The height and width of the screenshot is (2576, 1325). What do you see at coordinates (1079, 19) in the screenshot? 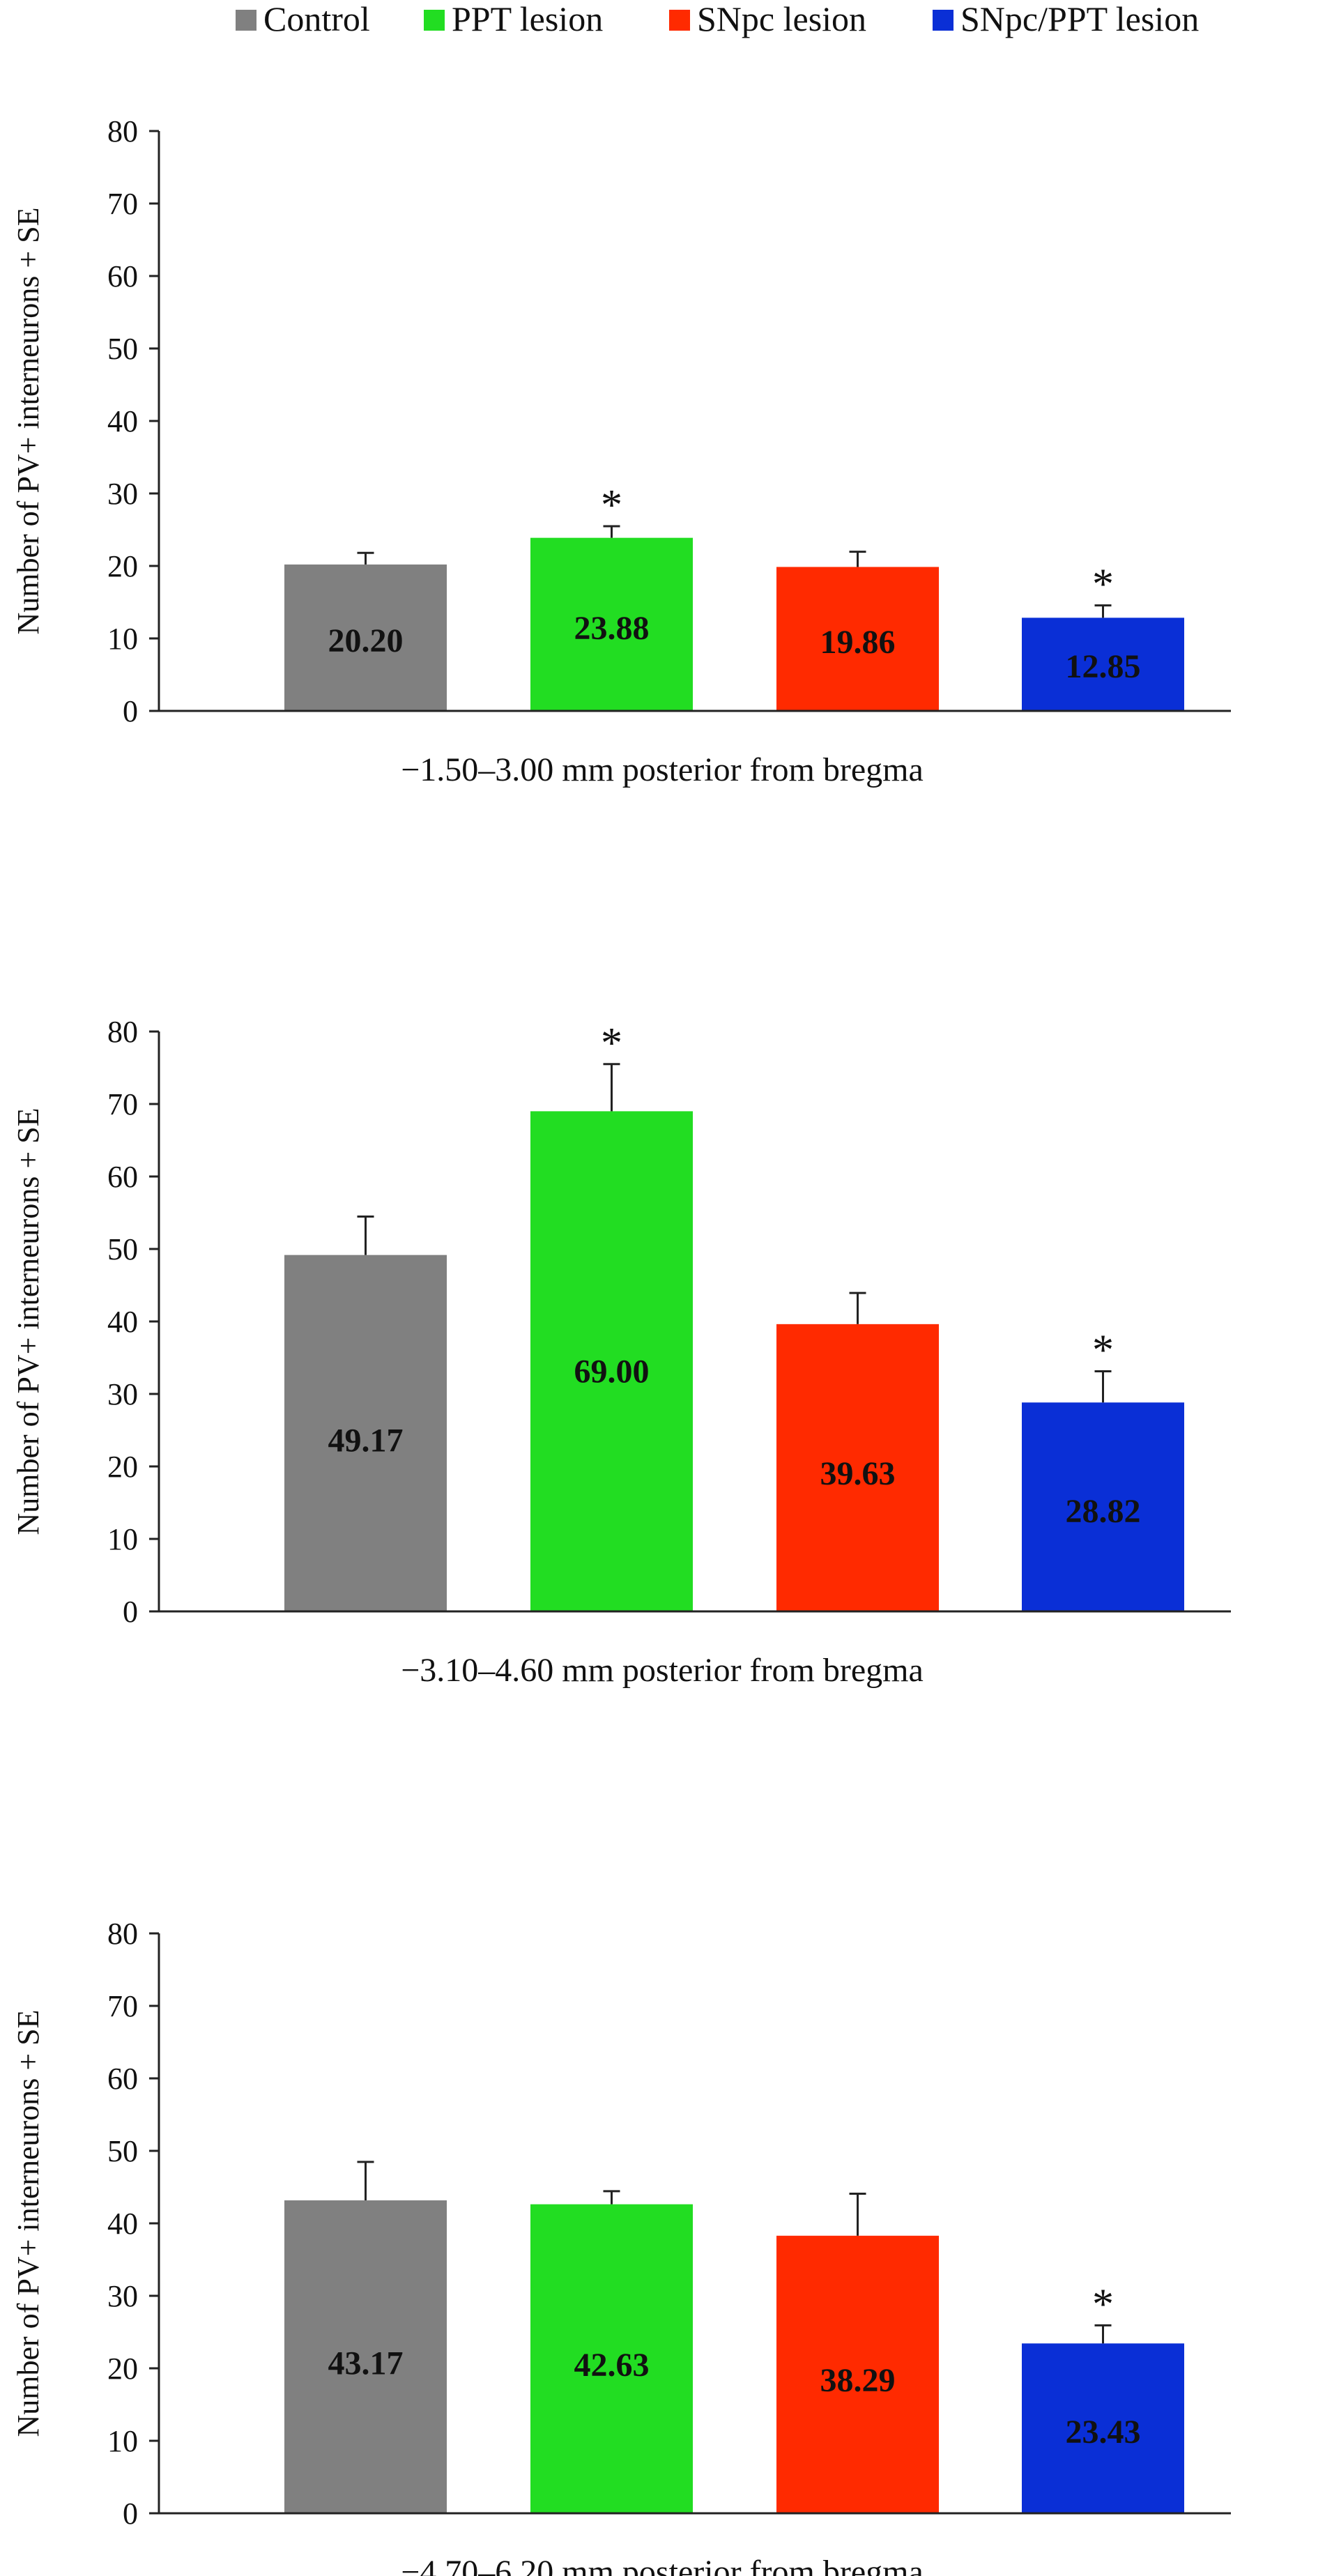
I see `legend-label: SNpc/PPT lesion` at bounding box center [1079, 19].